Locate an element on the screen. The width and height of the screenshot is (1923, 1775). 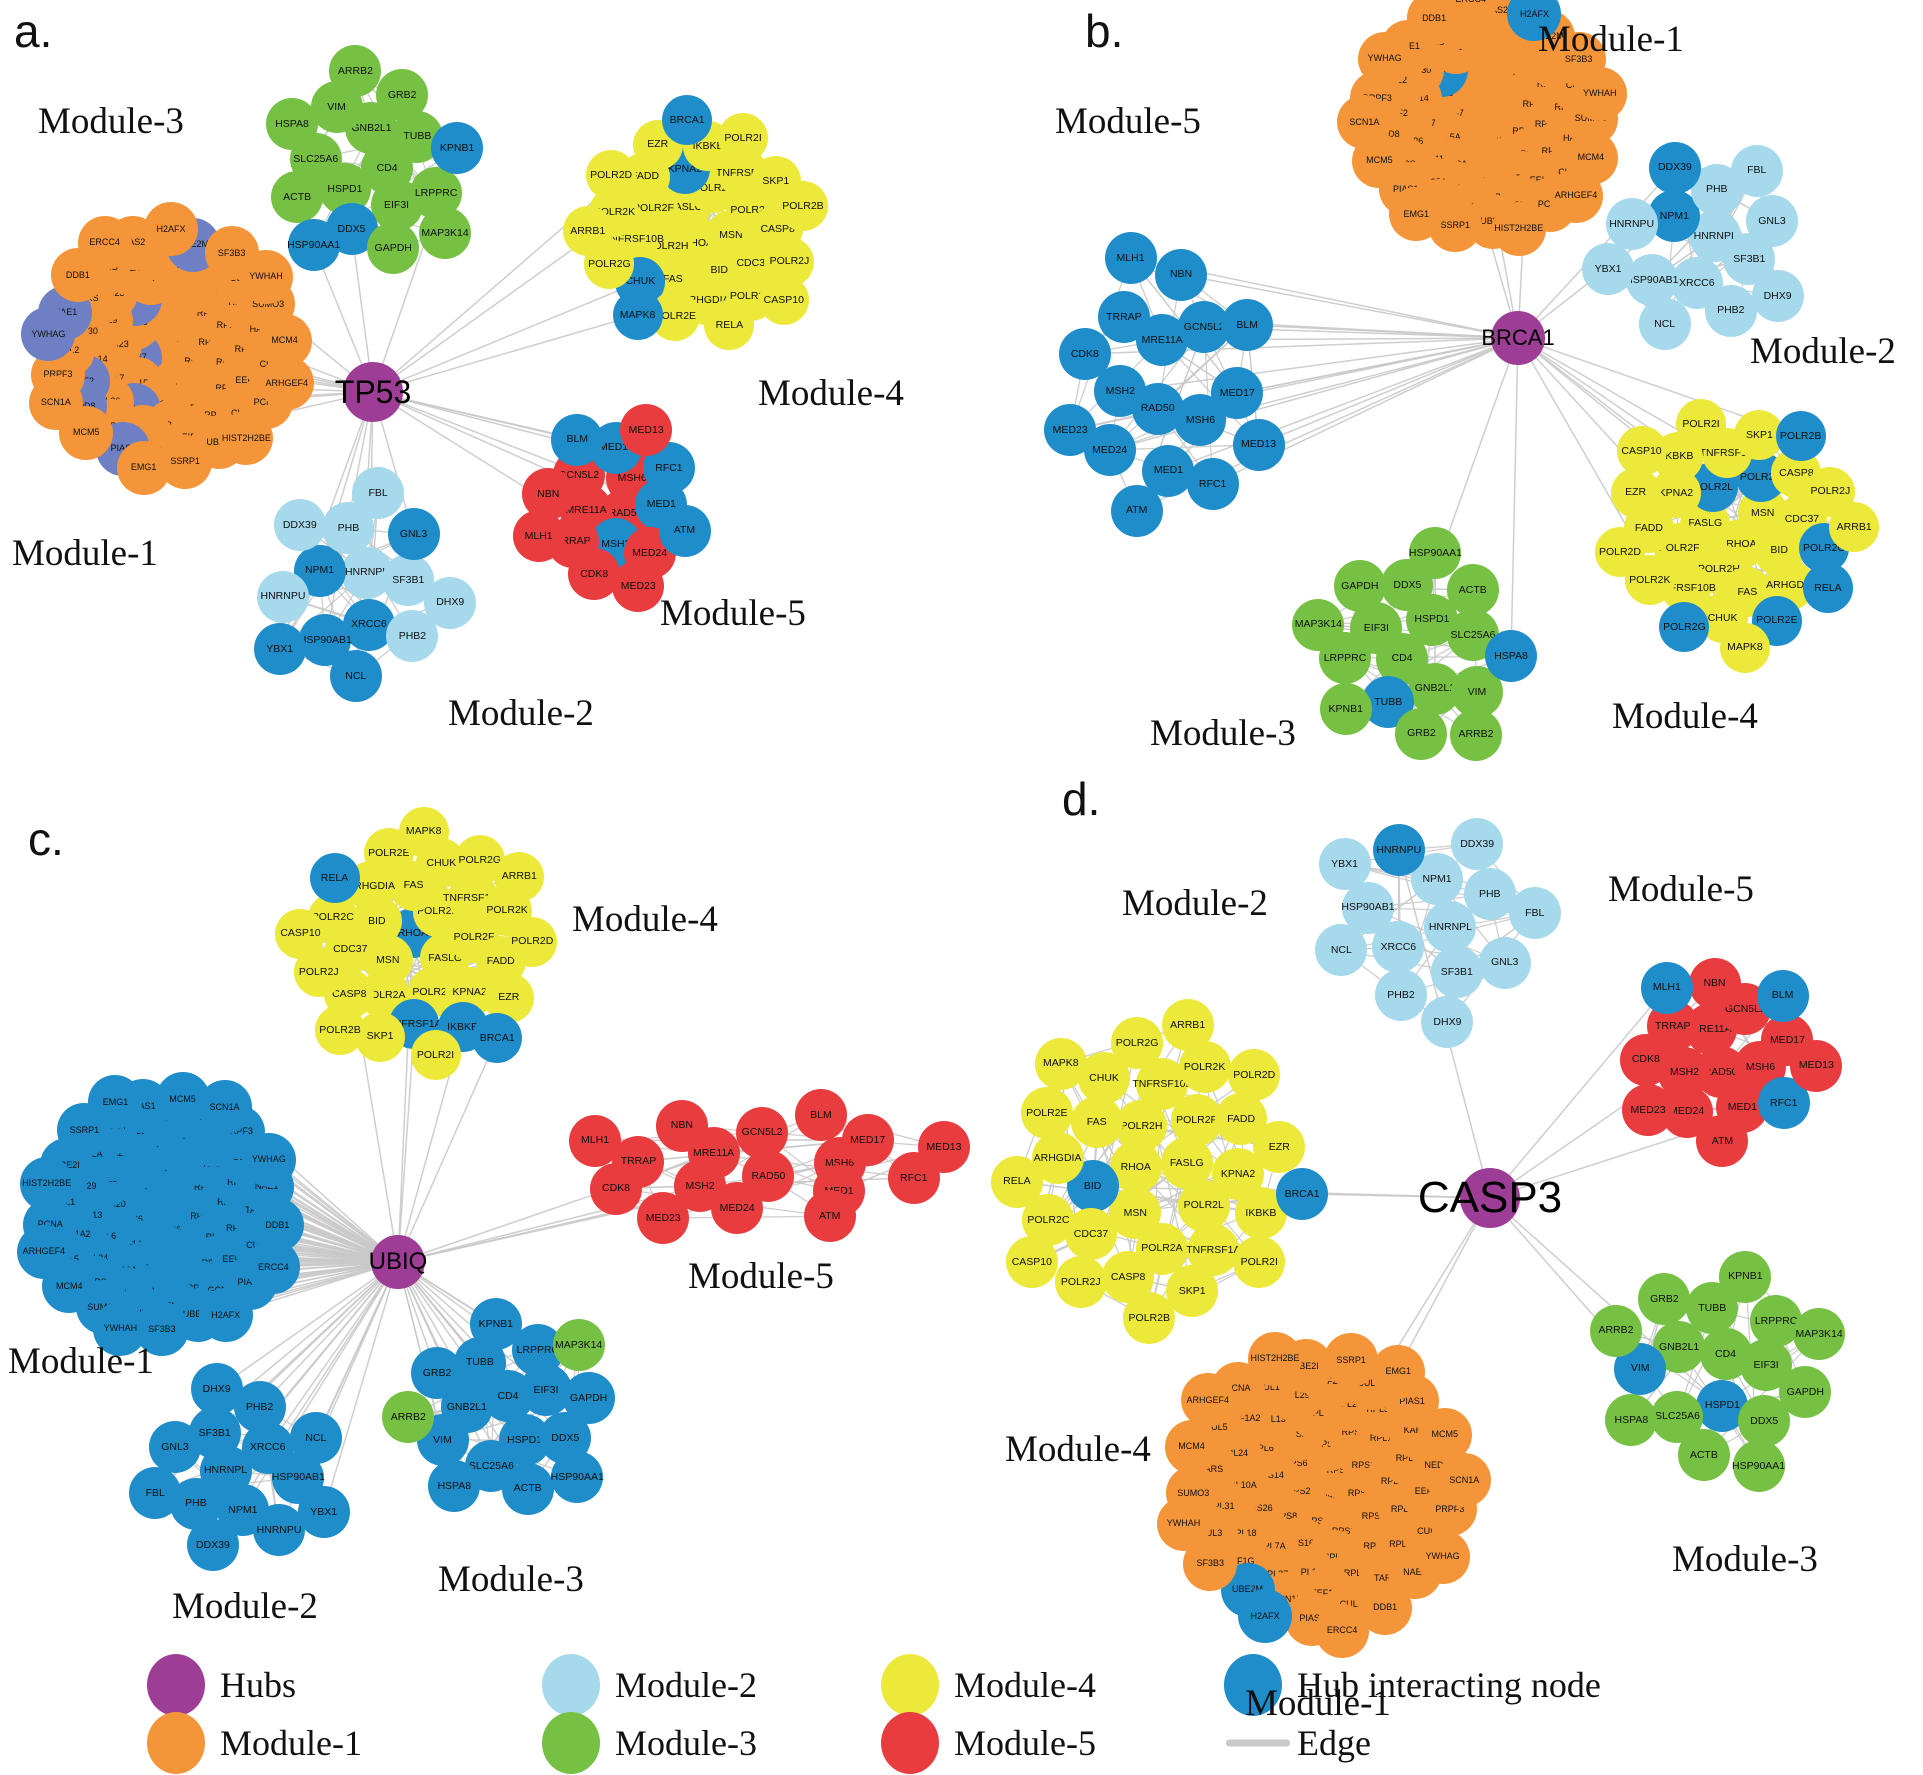
panel-b-letter: b. is located at coordinates (1104, 31).